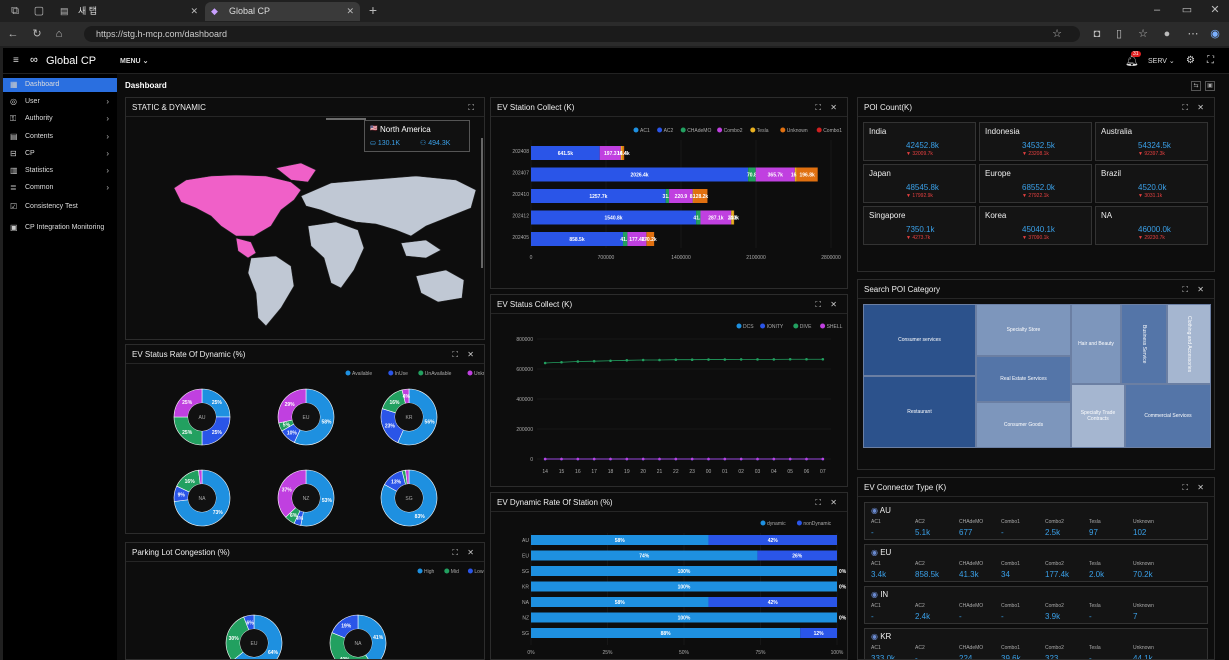 The height and width of the screenshot is (660, 1229). I want to click on treemap-cell: Commercial Services, so click(1168, 416).